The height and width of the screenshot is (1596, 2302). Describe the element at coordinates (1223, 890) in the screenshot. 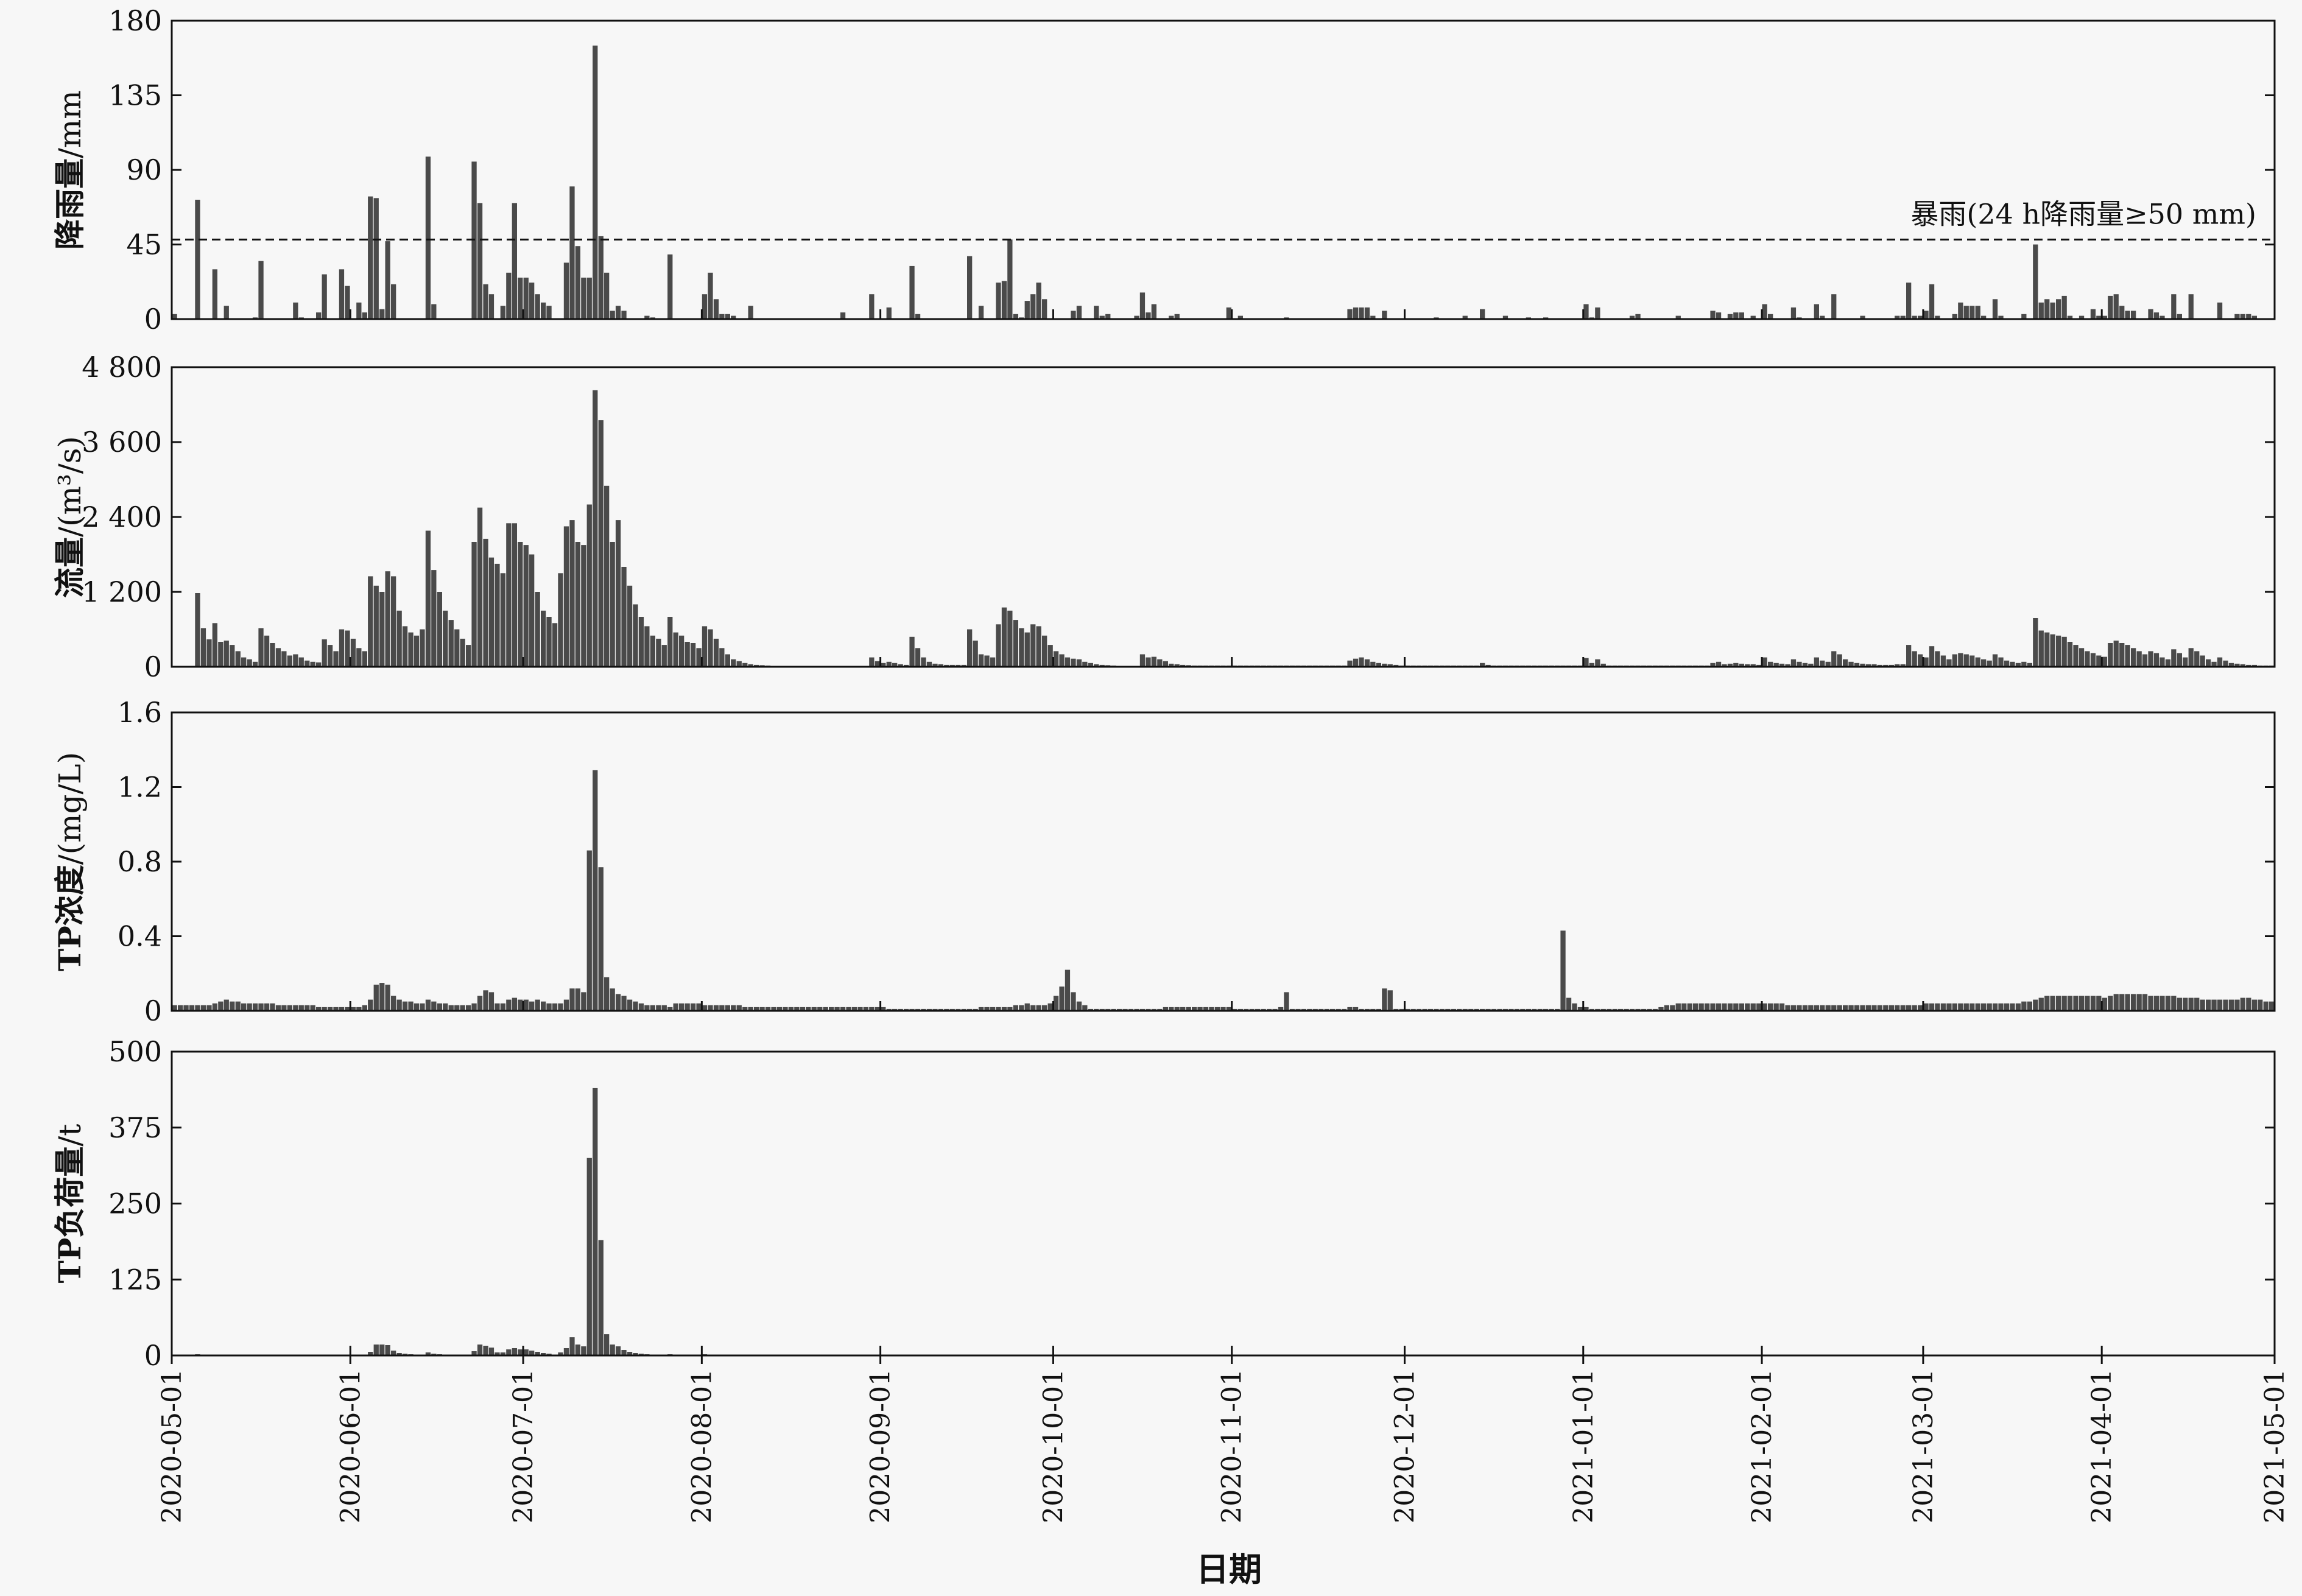

I see `panel-3-bars` at that location.